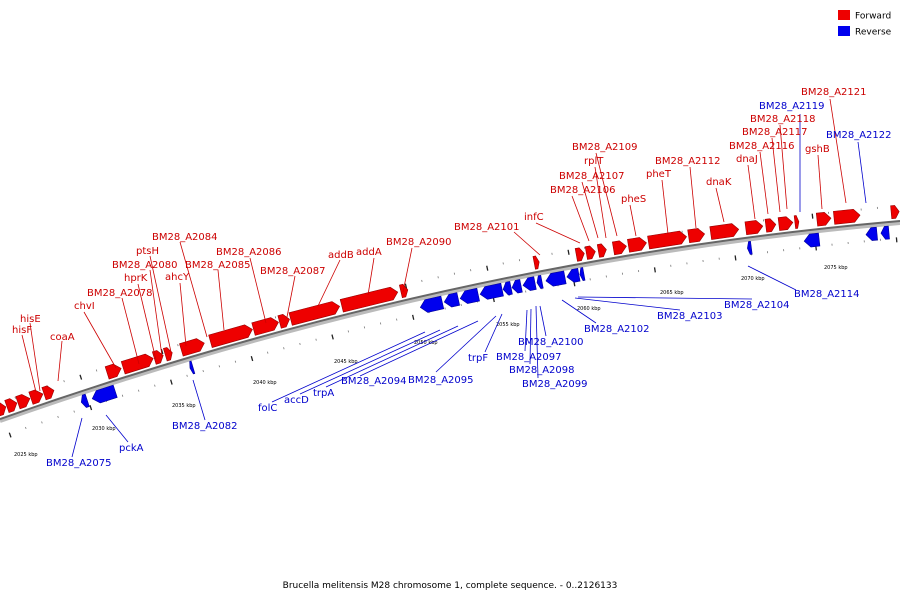  What do you see at coordinates (177, 277) in the screenshot?
I see `gene-label: ahcY` at bounding box center [177, 277].